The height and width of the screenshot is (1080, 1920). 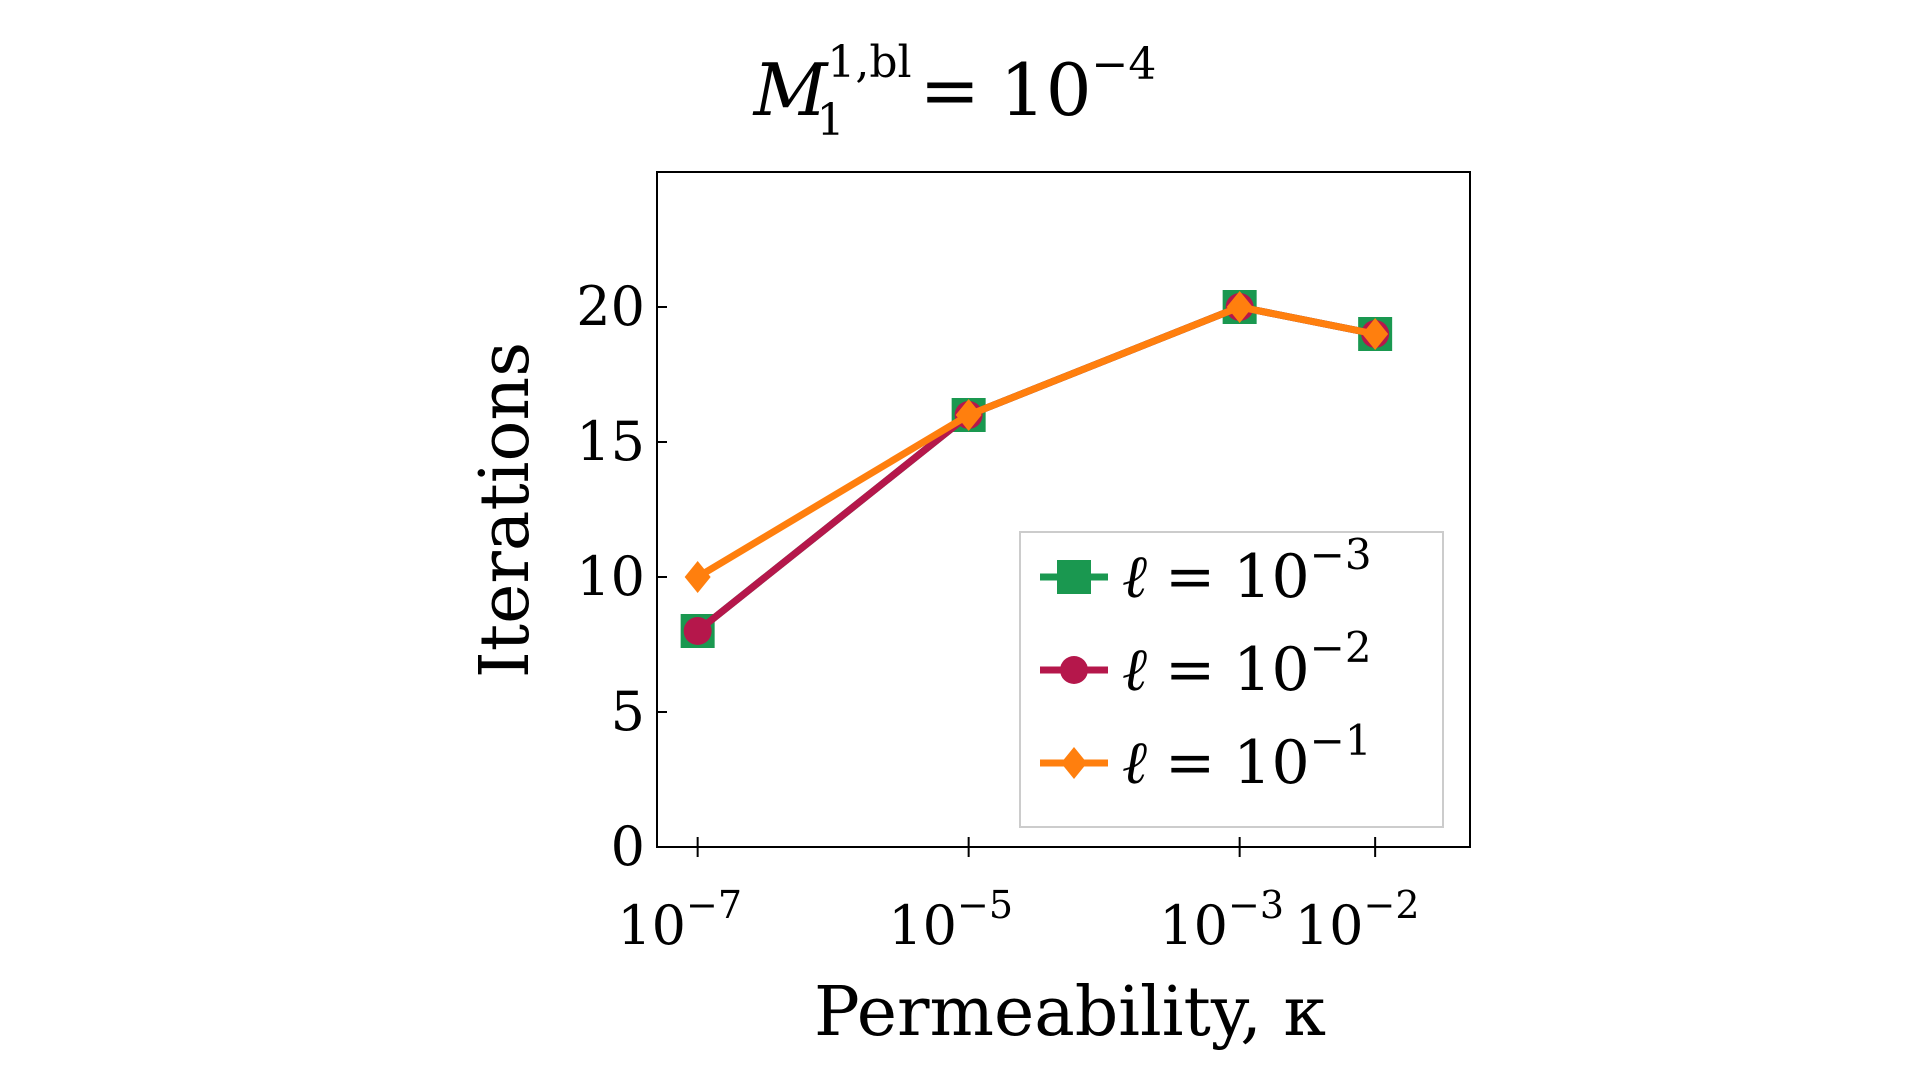 I want to click on y-tick-label: 15, so click(x=610, y=441).